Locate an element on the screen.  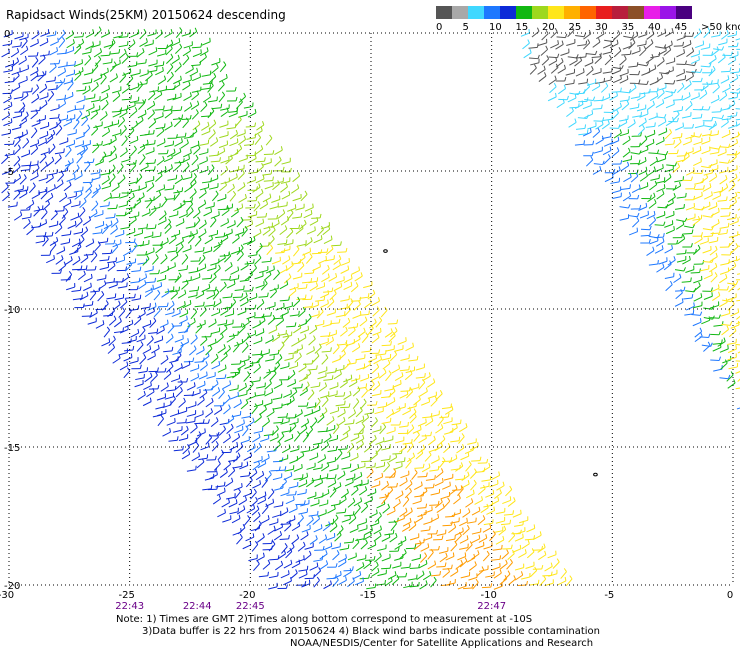
x-tick-label: -15 is located at coordinates (368, 595).